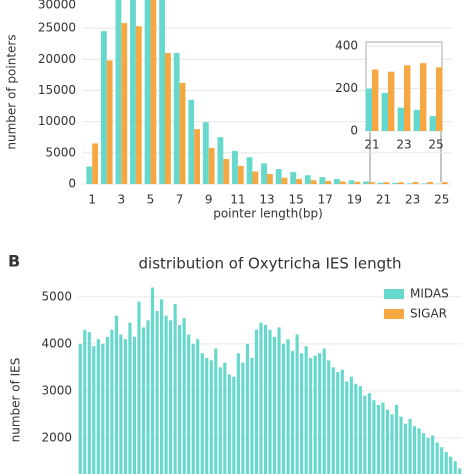 This screenshot has width=474, height=474. I want to click on x-tick-label: 11, so click(237, 200).